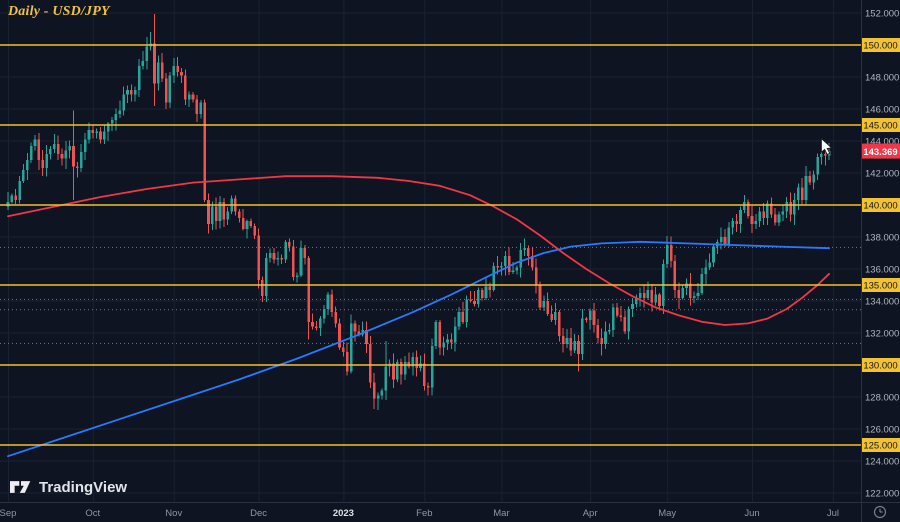 The height and width of the screenshot is (522, 900). Describe the element at coordinates (882, 78) in the screenshot. I see `price-tick-label: 148.000` at that location.